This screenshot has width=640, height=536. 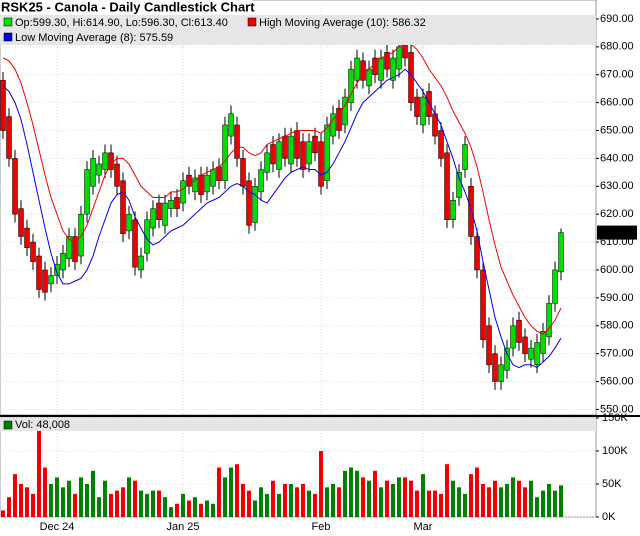 I want to click on x-tick-label: Feb, so click(x=321, y=527).